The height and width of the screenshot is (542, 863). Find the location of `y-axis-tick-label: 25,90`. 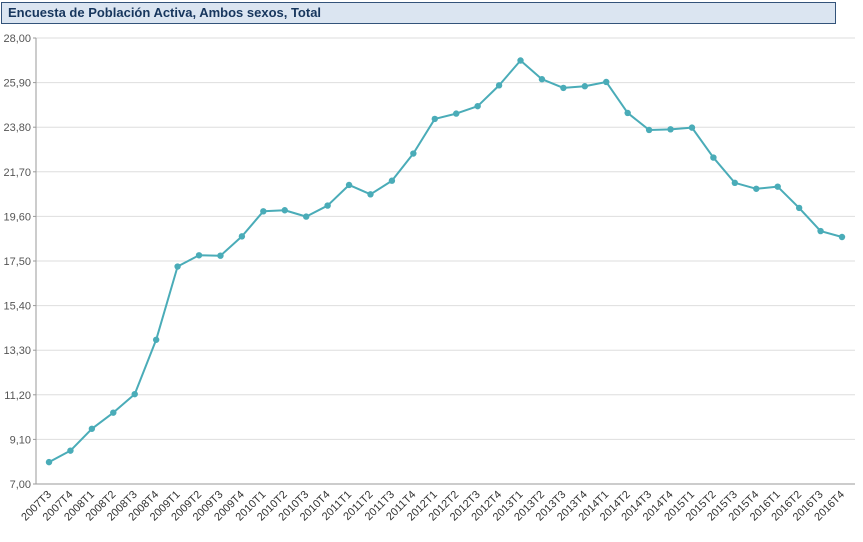

y-axis-tick-label: 25,90 is located at coordinates (17, 84).